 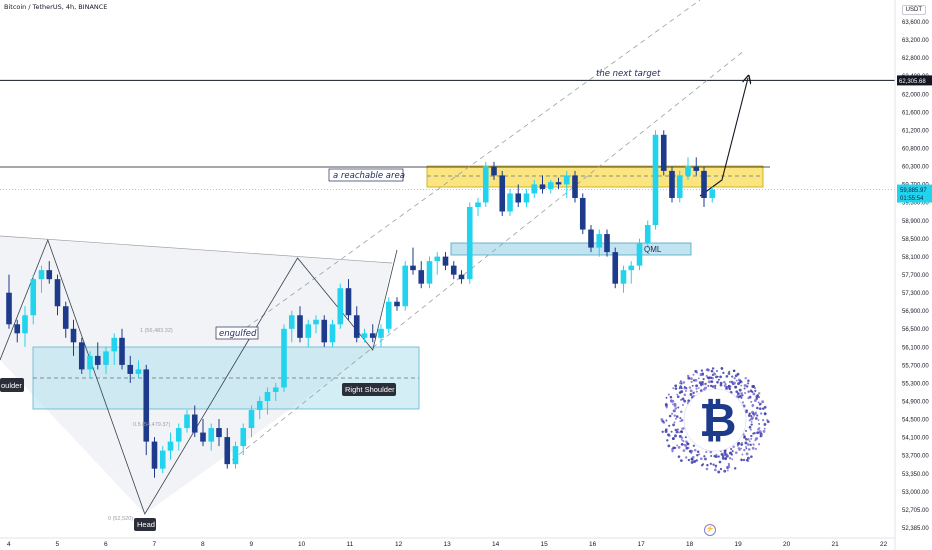 What do you see at coordinates (787, 544) in the screenshot?
I see `x-tick-label: 20` at bounding box center [787, 544].